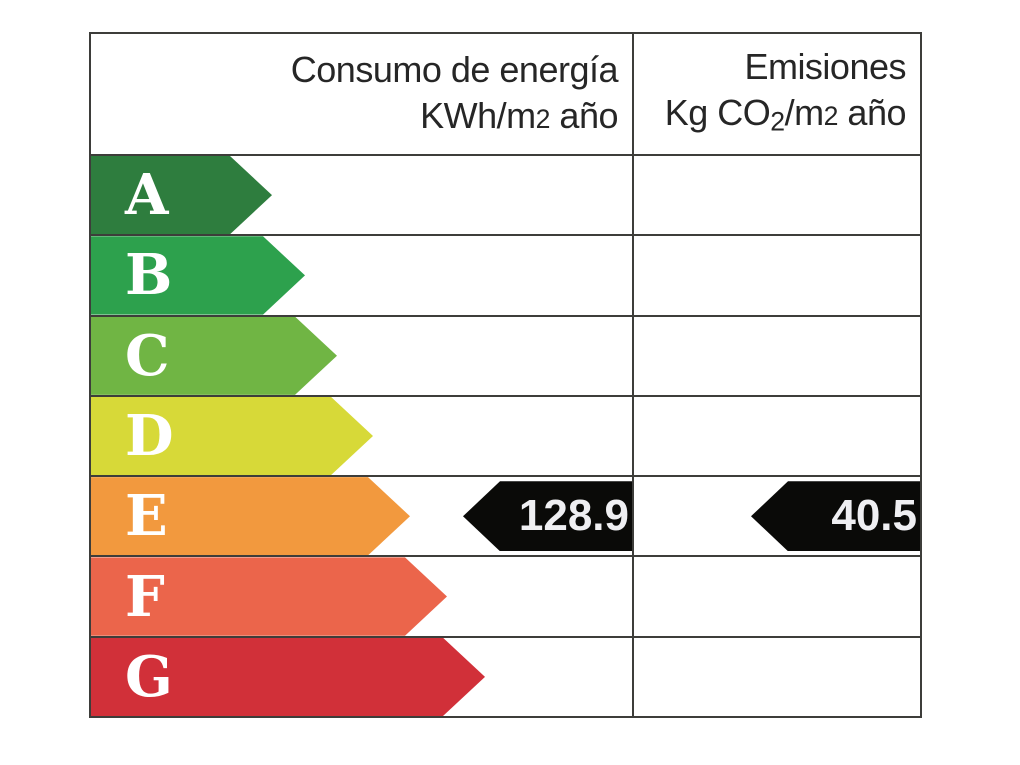 This screenshot has height=765, width=1020. Describe the element at coordinates (785, 114) in the screenshot. I see `emissions-header-line2: Kg CO2/m2 año` at that location.